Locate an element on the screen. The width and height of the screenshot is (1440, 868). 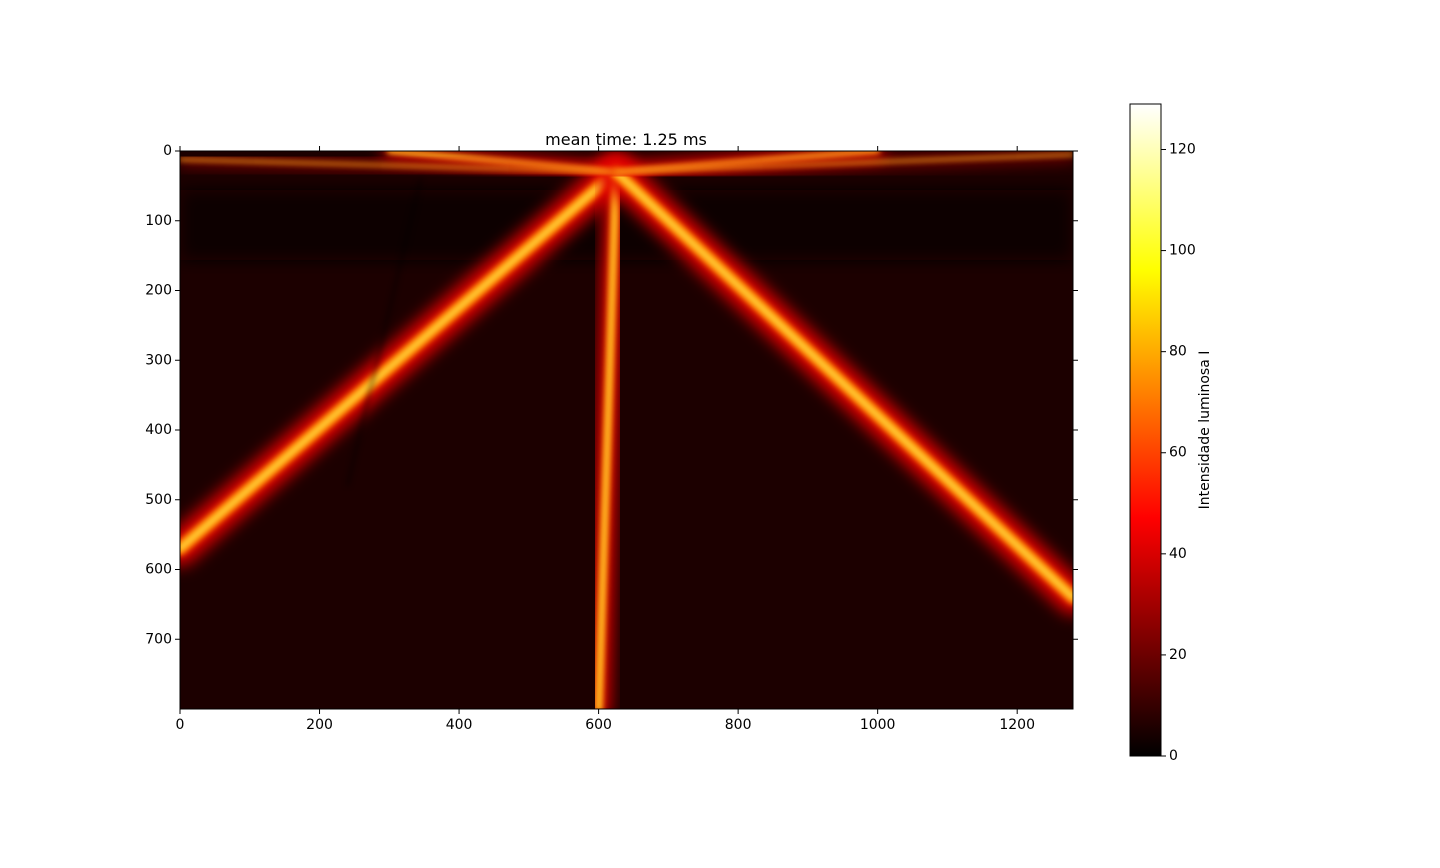
colorbar-tick-label: 120 is located at coordinates (1182, 149).